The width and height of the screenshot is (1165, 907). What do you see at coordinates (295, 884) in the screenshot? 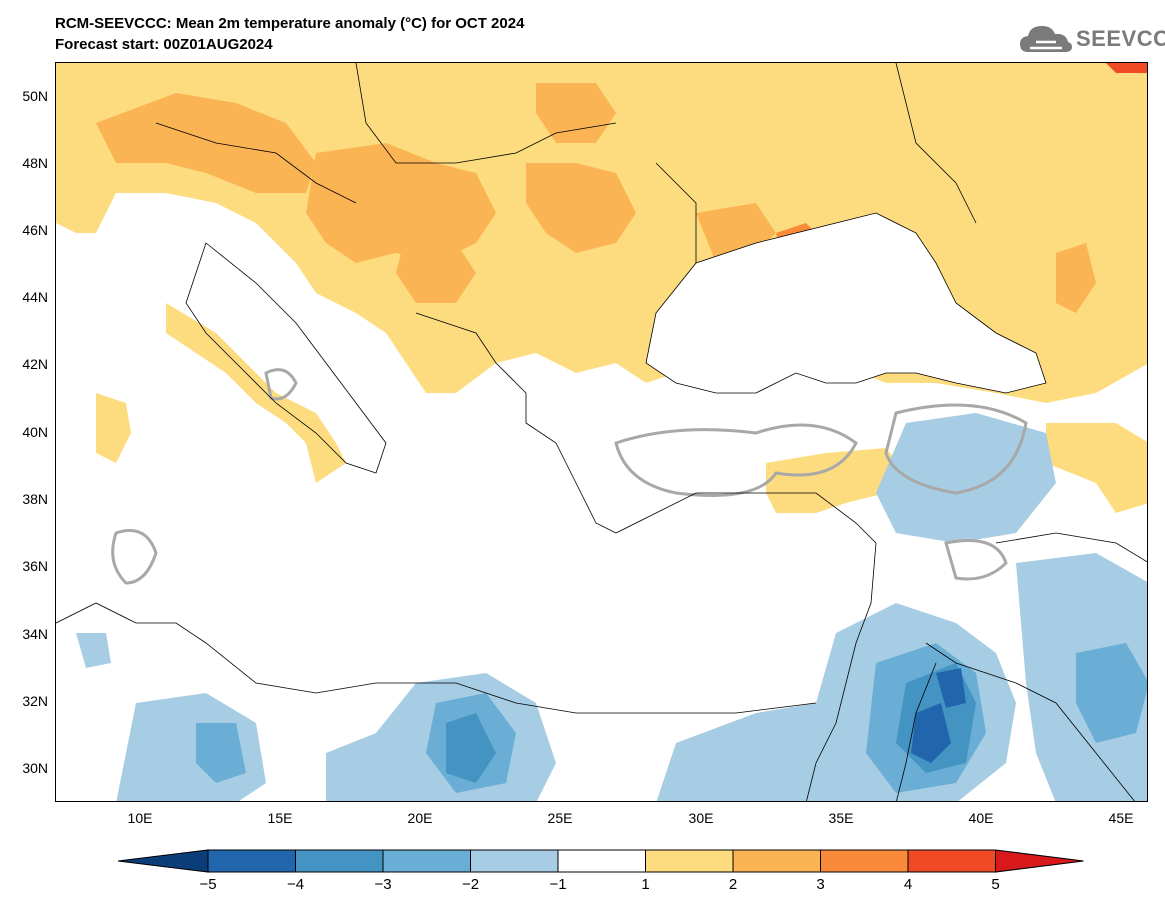
I see `colorbar-label: −4` at bounding box center [295, 884].